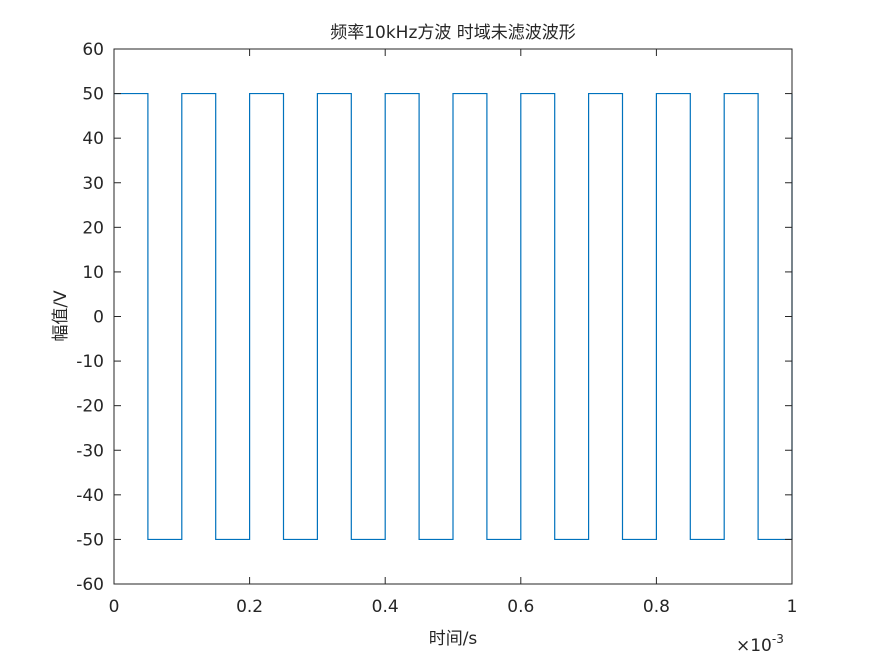 The image size is (875, 660). I want to click on y-tick-label: 50, so click(93, 95).